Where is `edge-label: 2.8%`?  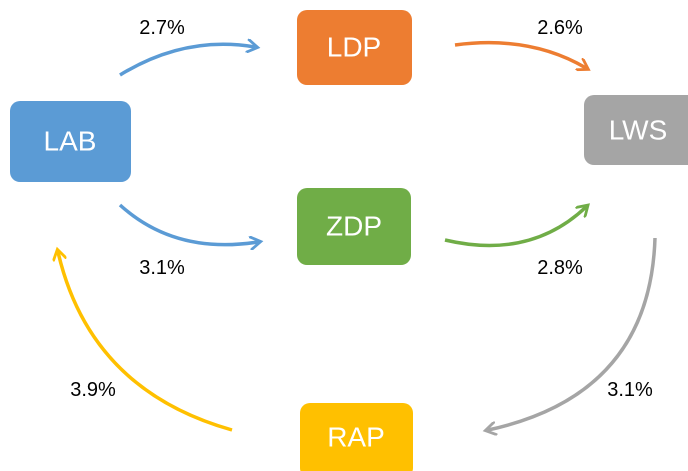 edge-label: 2.8% is located at coordinates (560, 268).